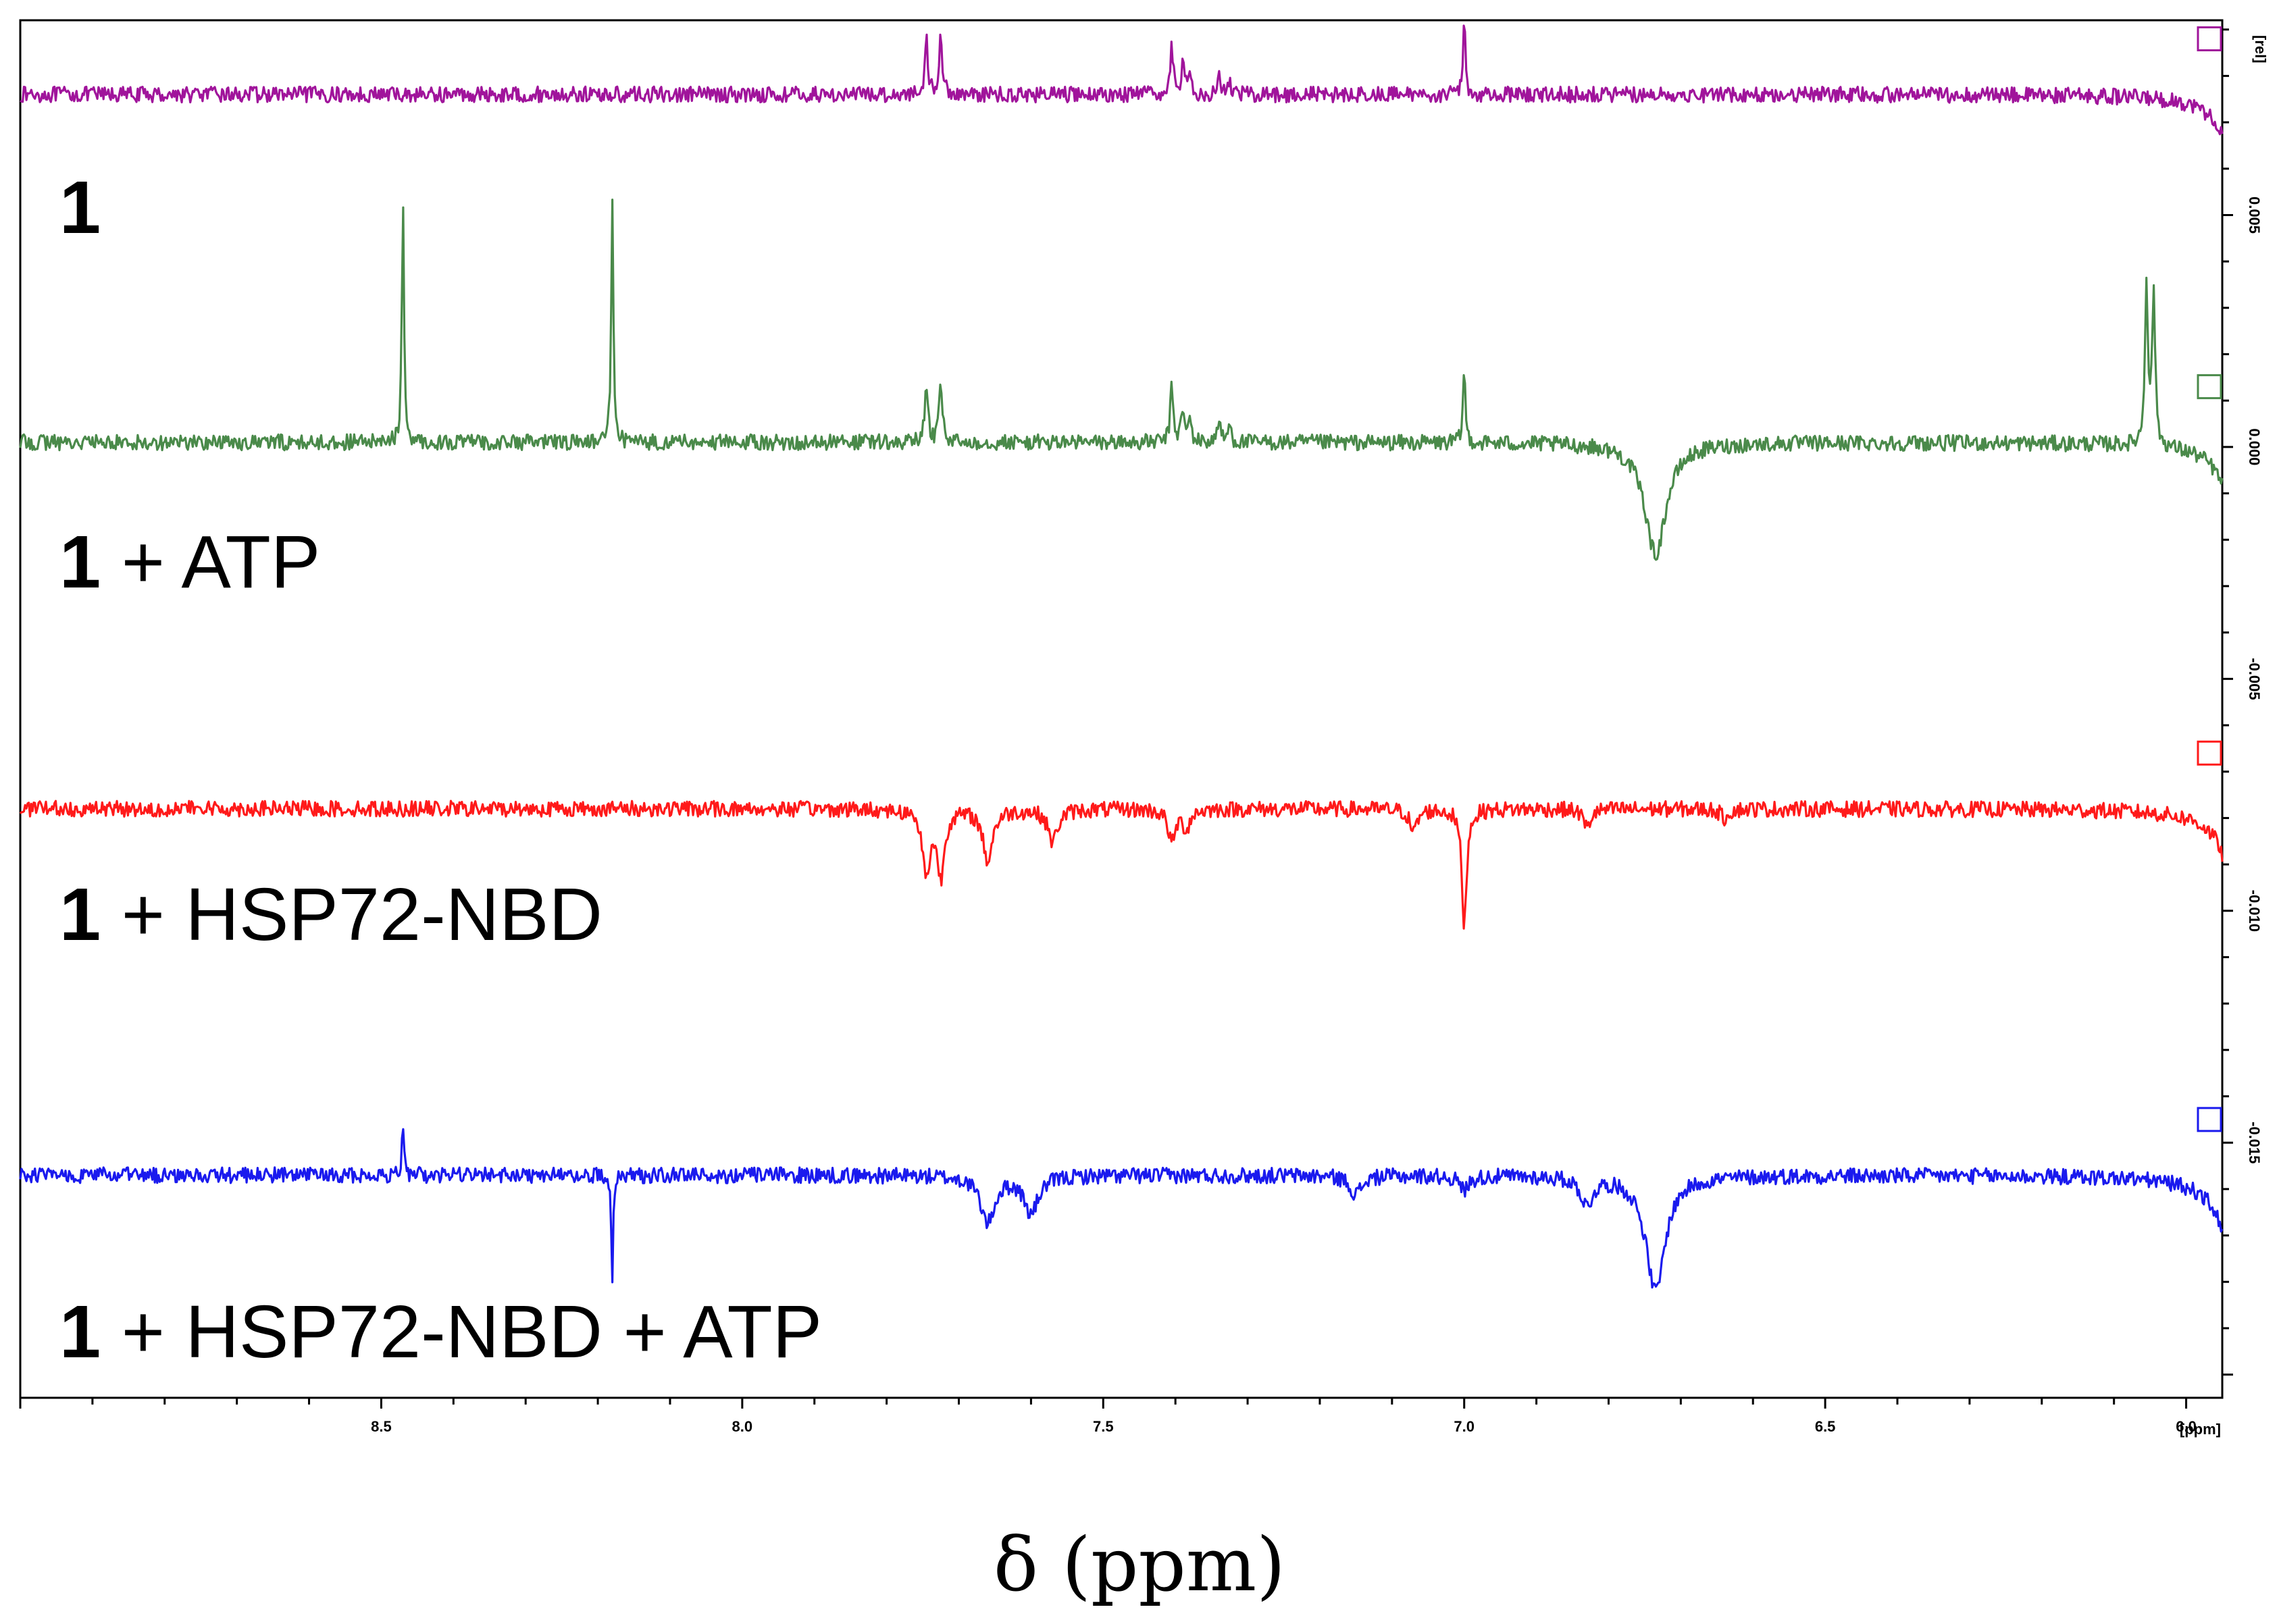  I want to click on series-label-3-bold: 1, so click(80, 915).